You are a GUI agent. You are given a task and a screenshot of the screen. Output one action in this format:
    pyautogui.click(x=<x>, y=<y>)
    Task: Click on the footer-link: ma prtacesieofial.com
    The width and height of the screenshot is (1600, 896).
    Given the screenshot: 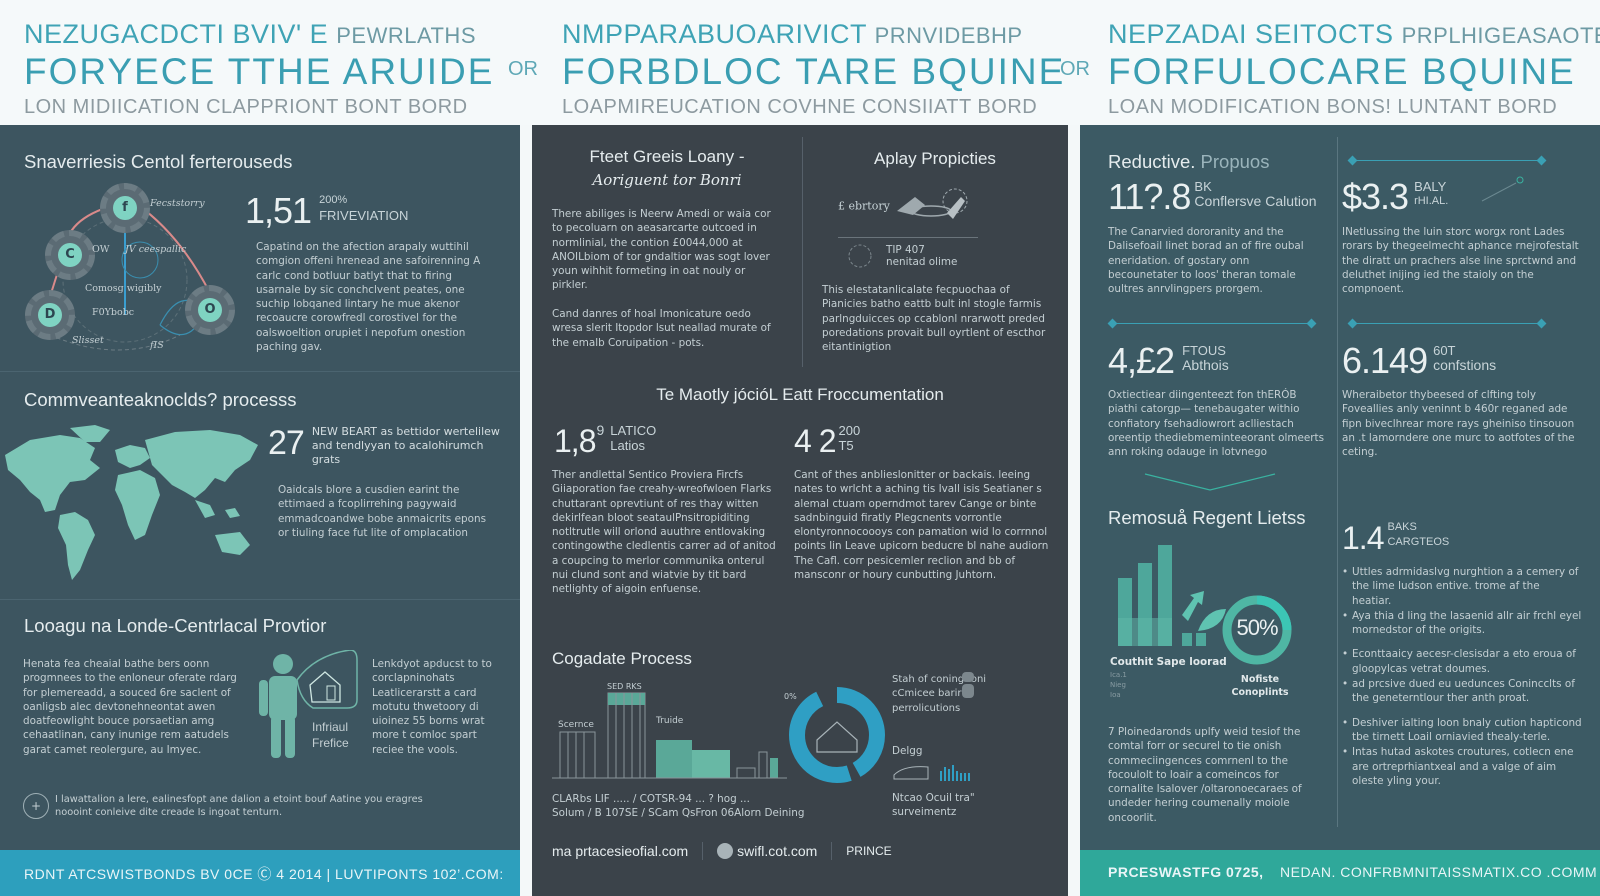 What is the action you would take?
    pyautogui.click(x=620, y=851)
    